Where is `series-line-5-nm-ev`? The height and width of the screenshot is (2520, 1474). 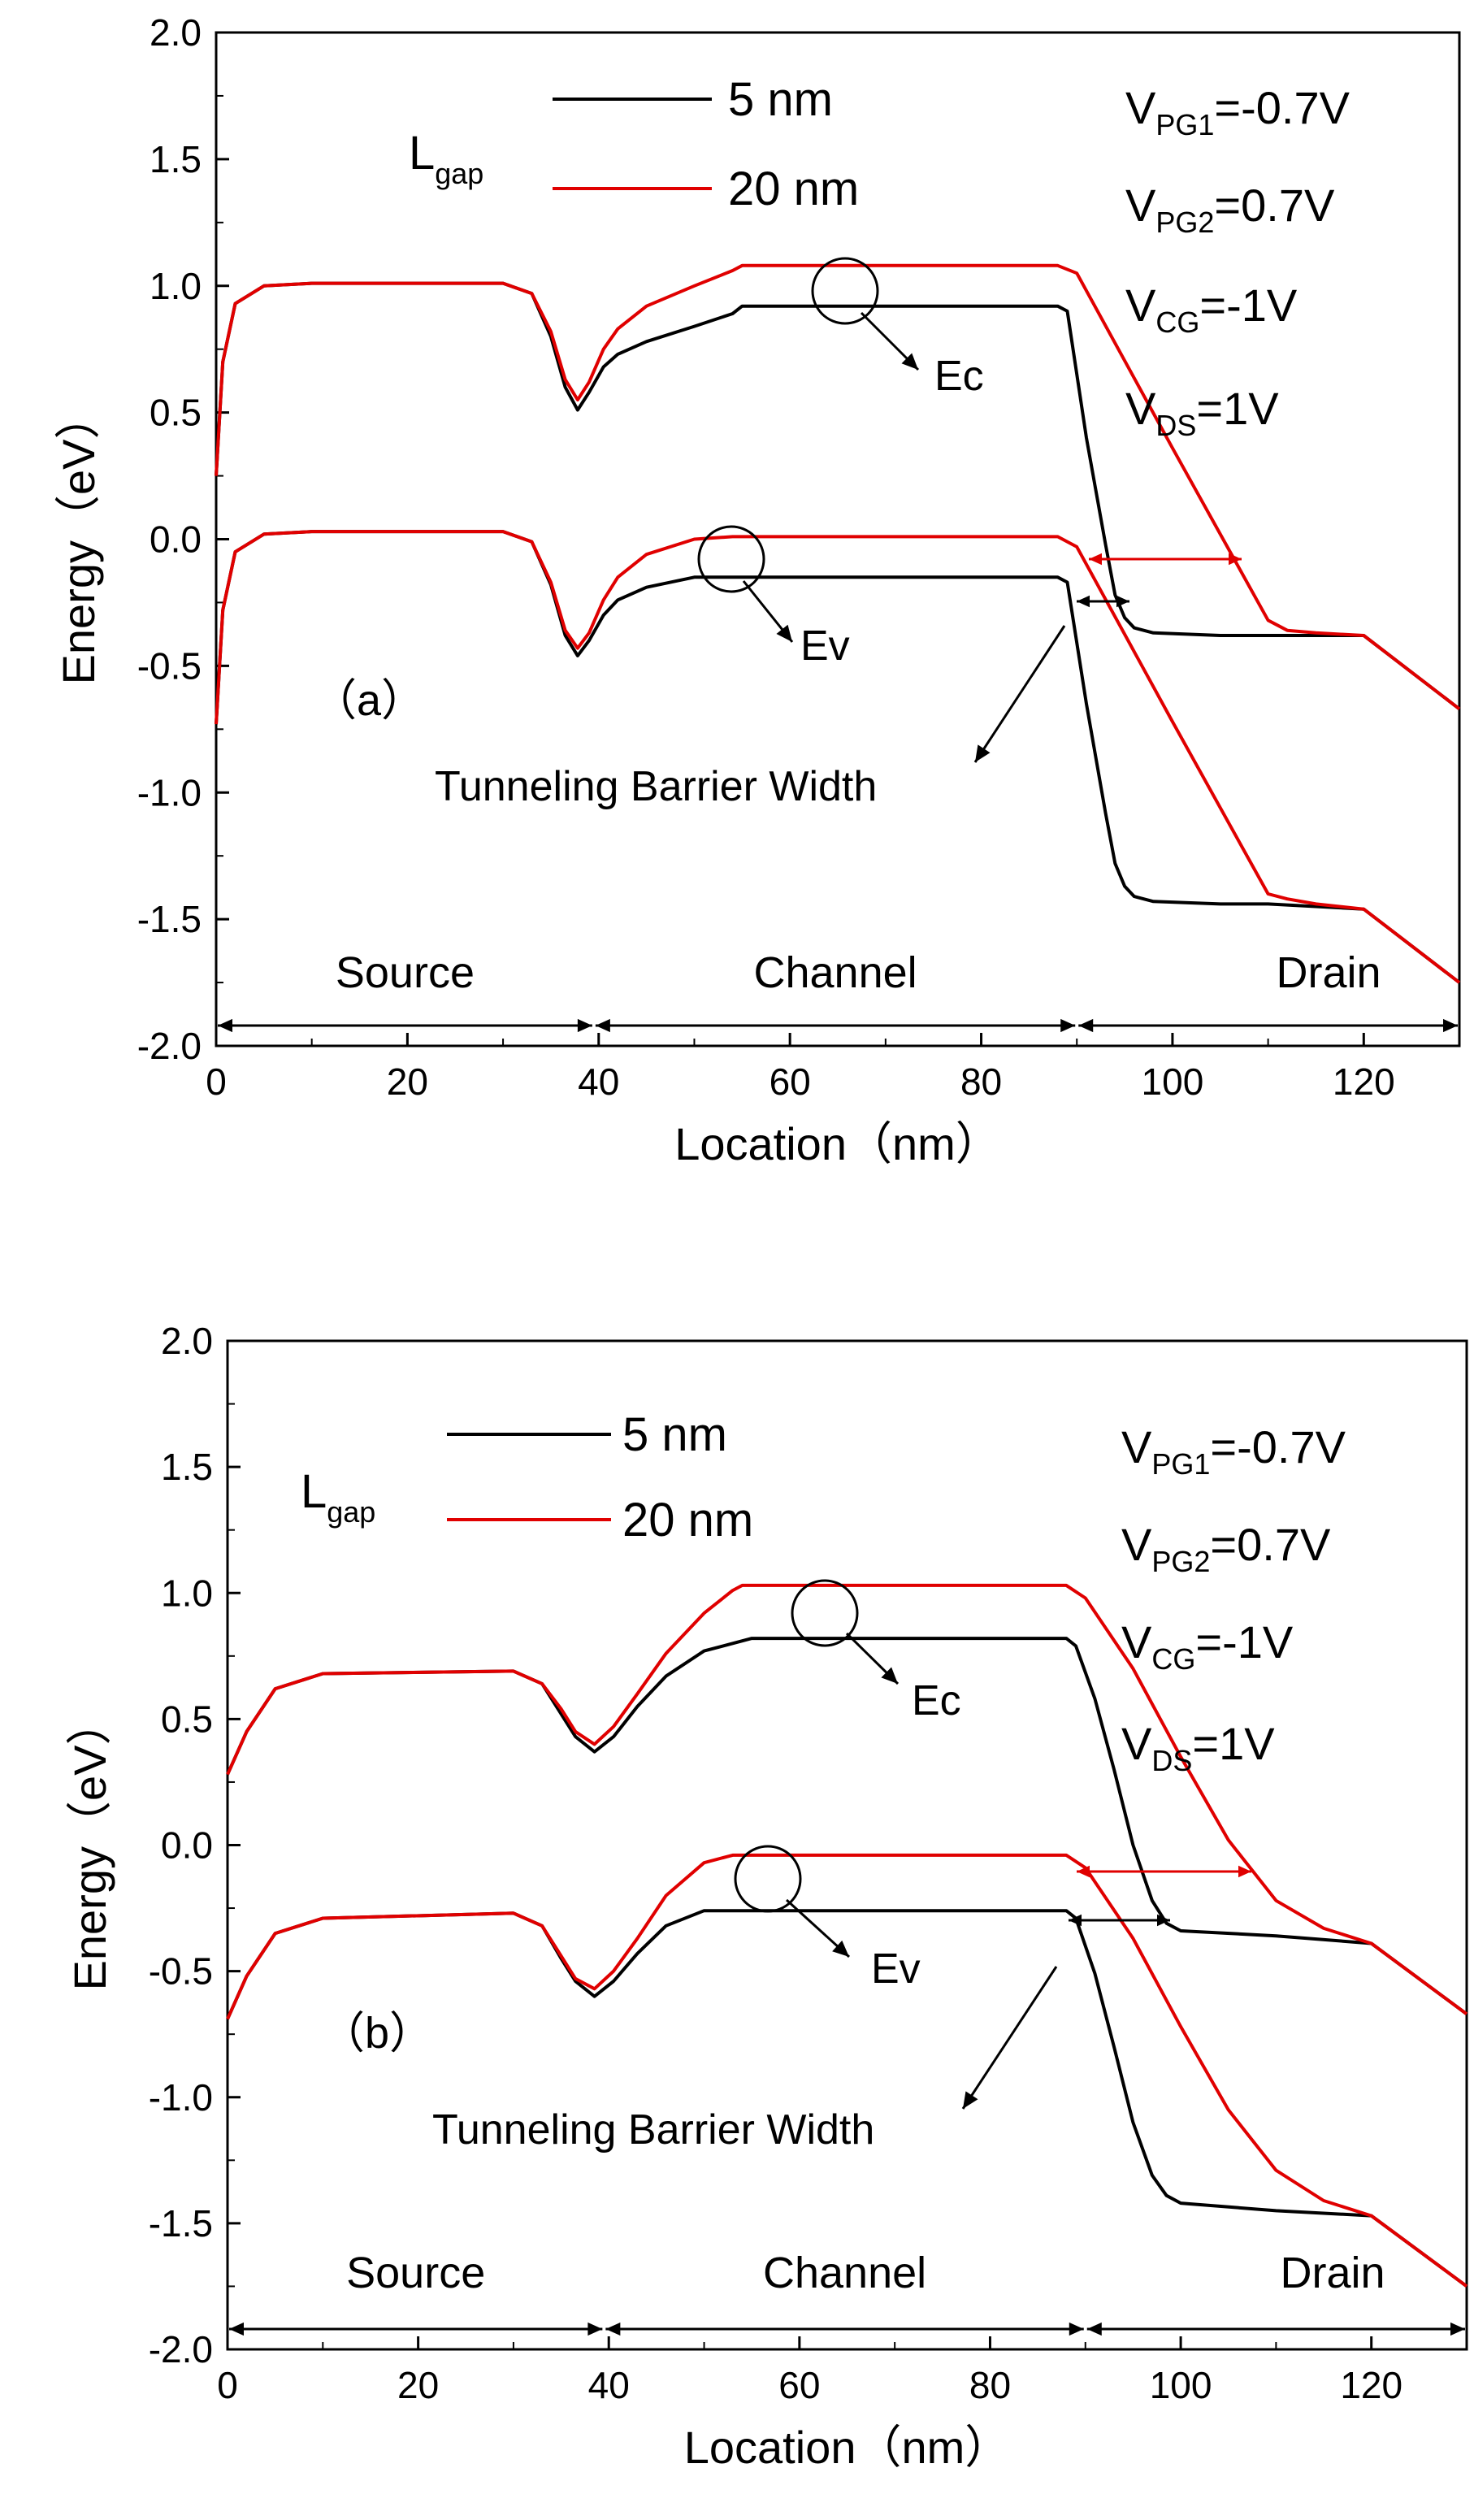
series-line-5-nm-ev is located at coordinates (847, 2099).